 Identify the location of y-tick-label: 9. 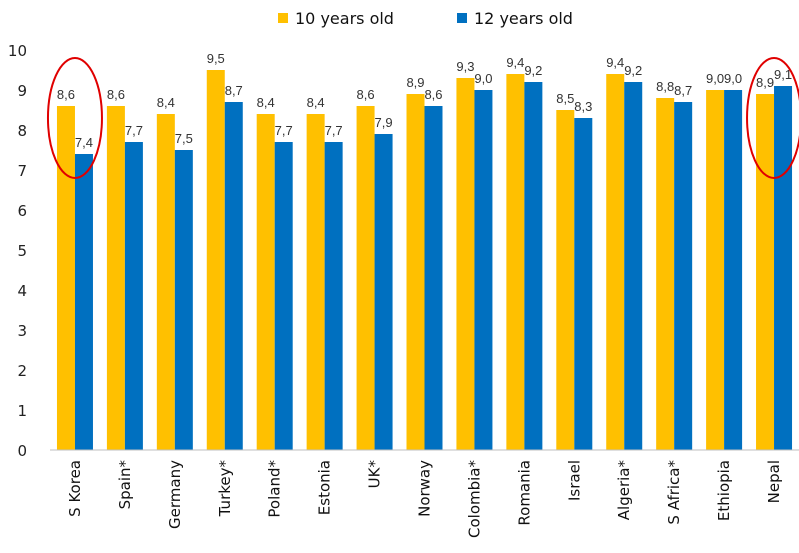
(22, 91).